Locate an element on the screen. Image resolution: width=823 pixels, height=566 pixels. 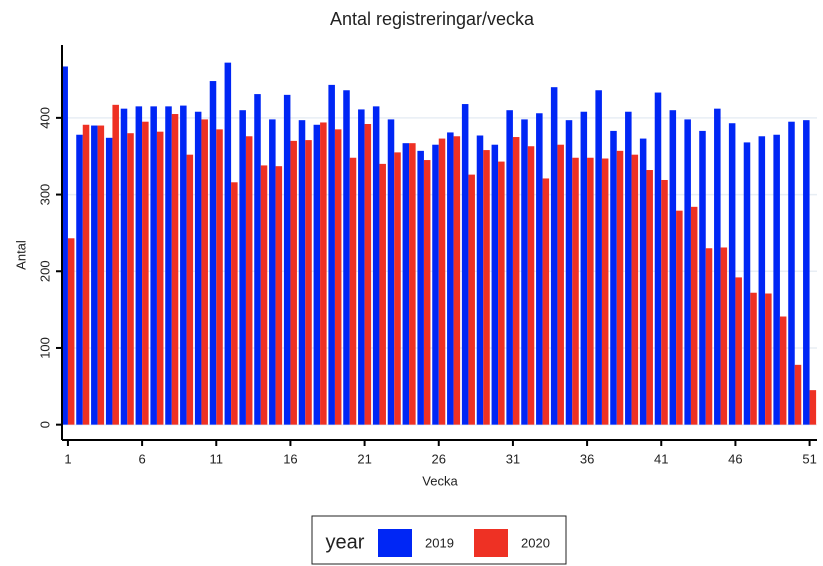
y-tick-label: 100 is located at coordinates (44, 348).